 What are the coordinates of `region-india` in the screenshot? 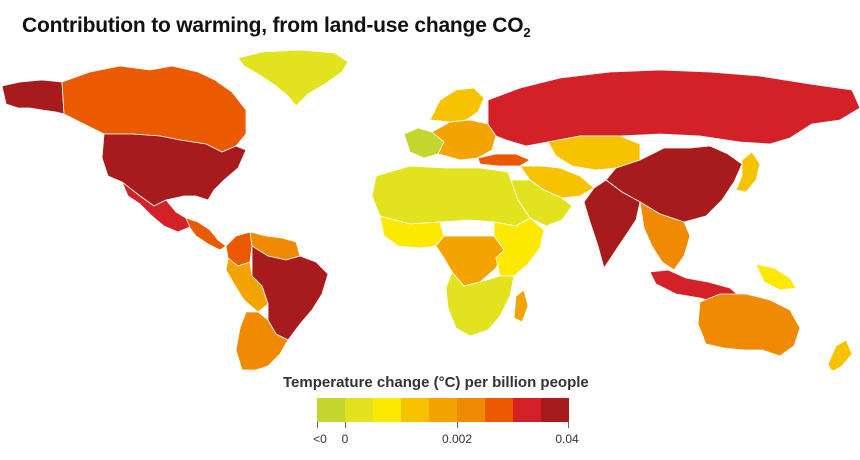 It's located at (612, 224).